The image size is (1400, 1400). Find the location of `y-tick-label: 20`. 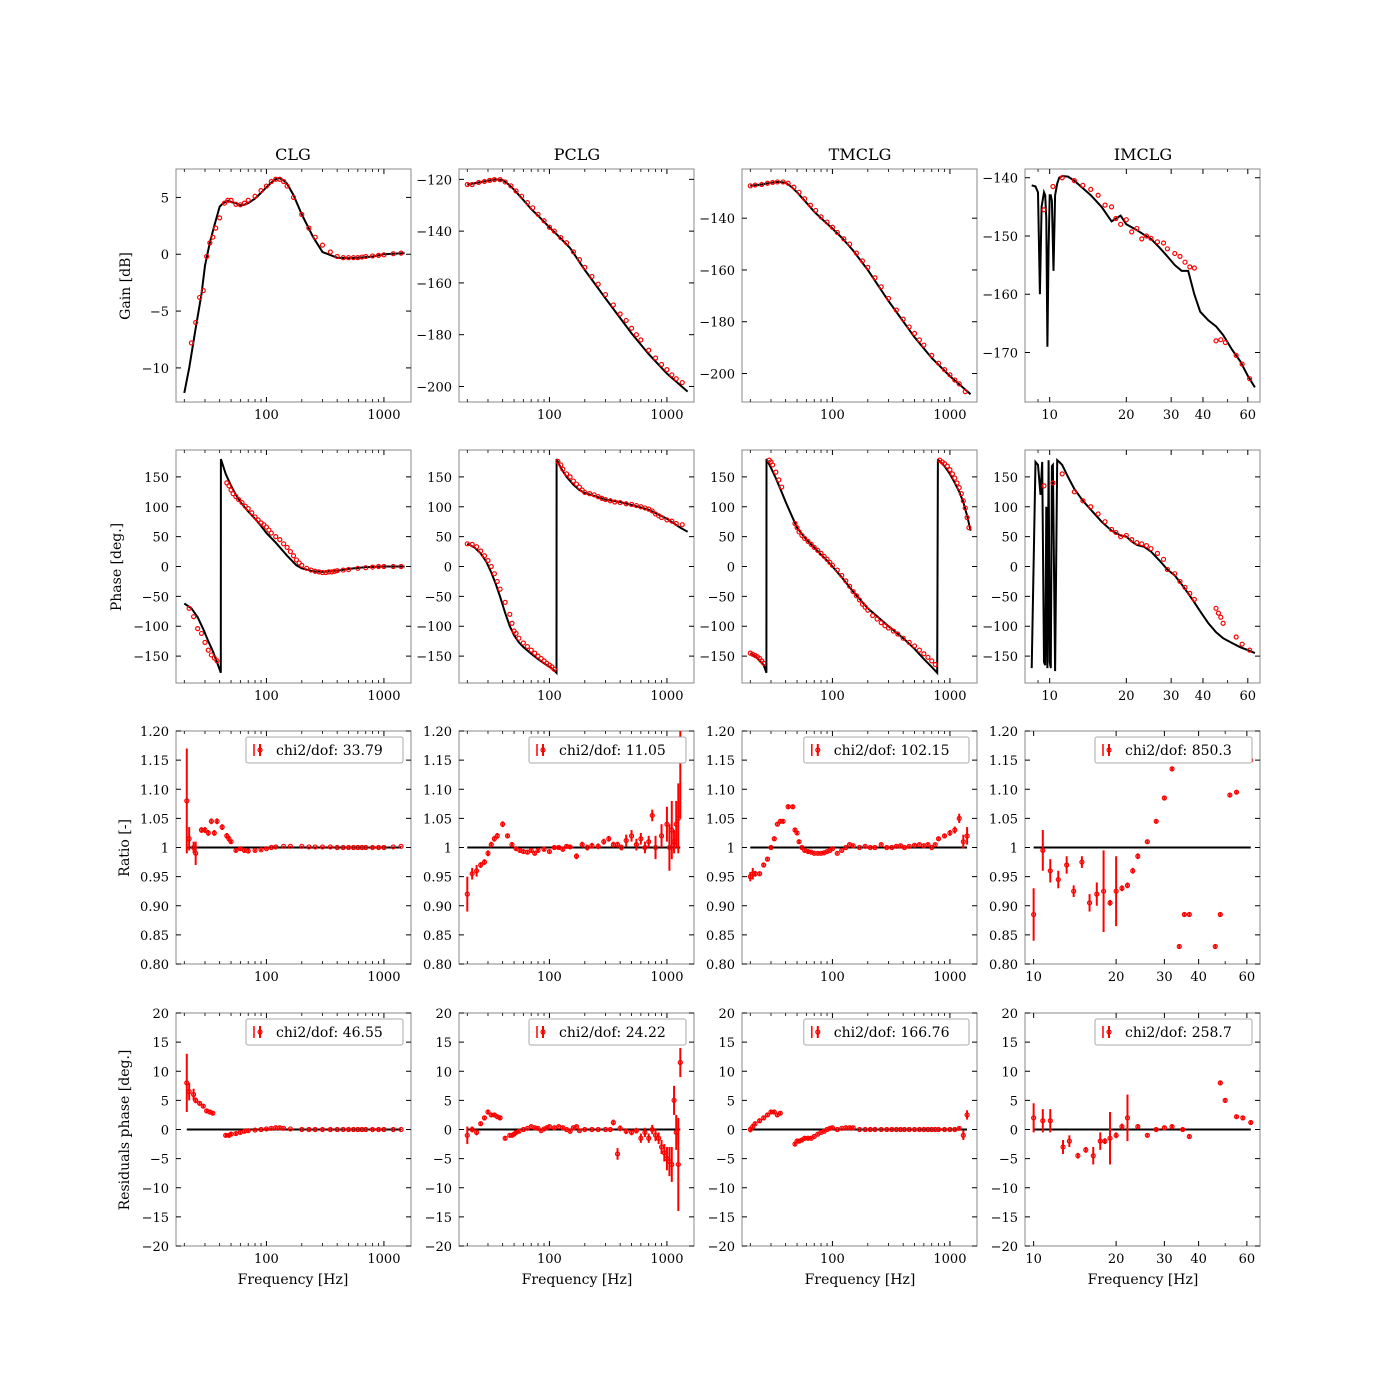

y-tick-label: 20 is located at coordinates (160, 1014).